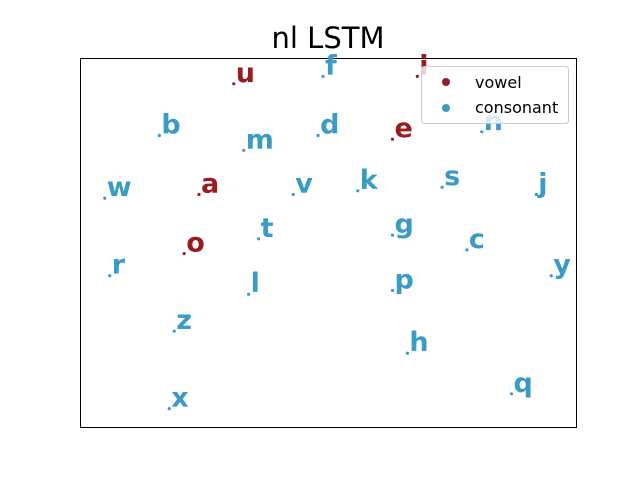 Image resolution: width=640 pixels, height=480 pixels. Describe the element at coordinates (498, 82) in the screenshot. I see `legend-label-vowel: vowel` at that location.